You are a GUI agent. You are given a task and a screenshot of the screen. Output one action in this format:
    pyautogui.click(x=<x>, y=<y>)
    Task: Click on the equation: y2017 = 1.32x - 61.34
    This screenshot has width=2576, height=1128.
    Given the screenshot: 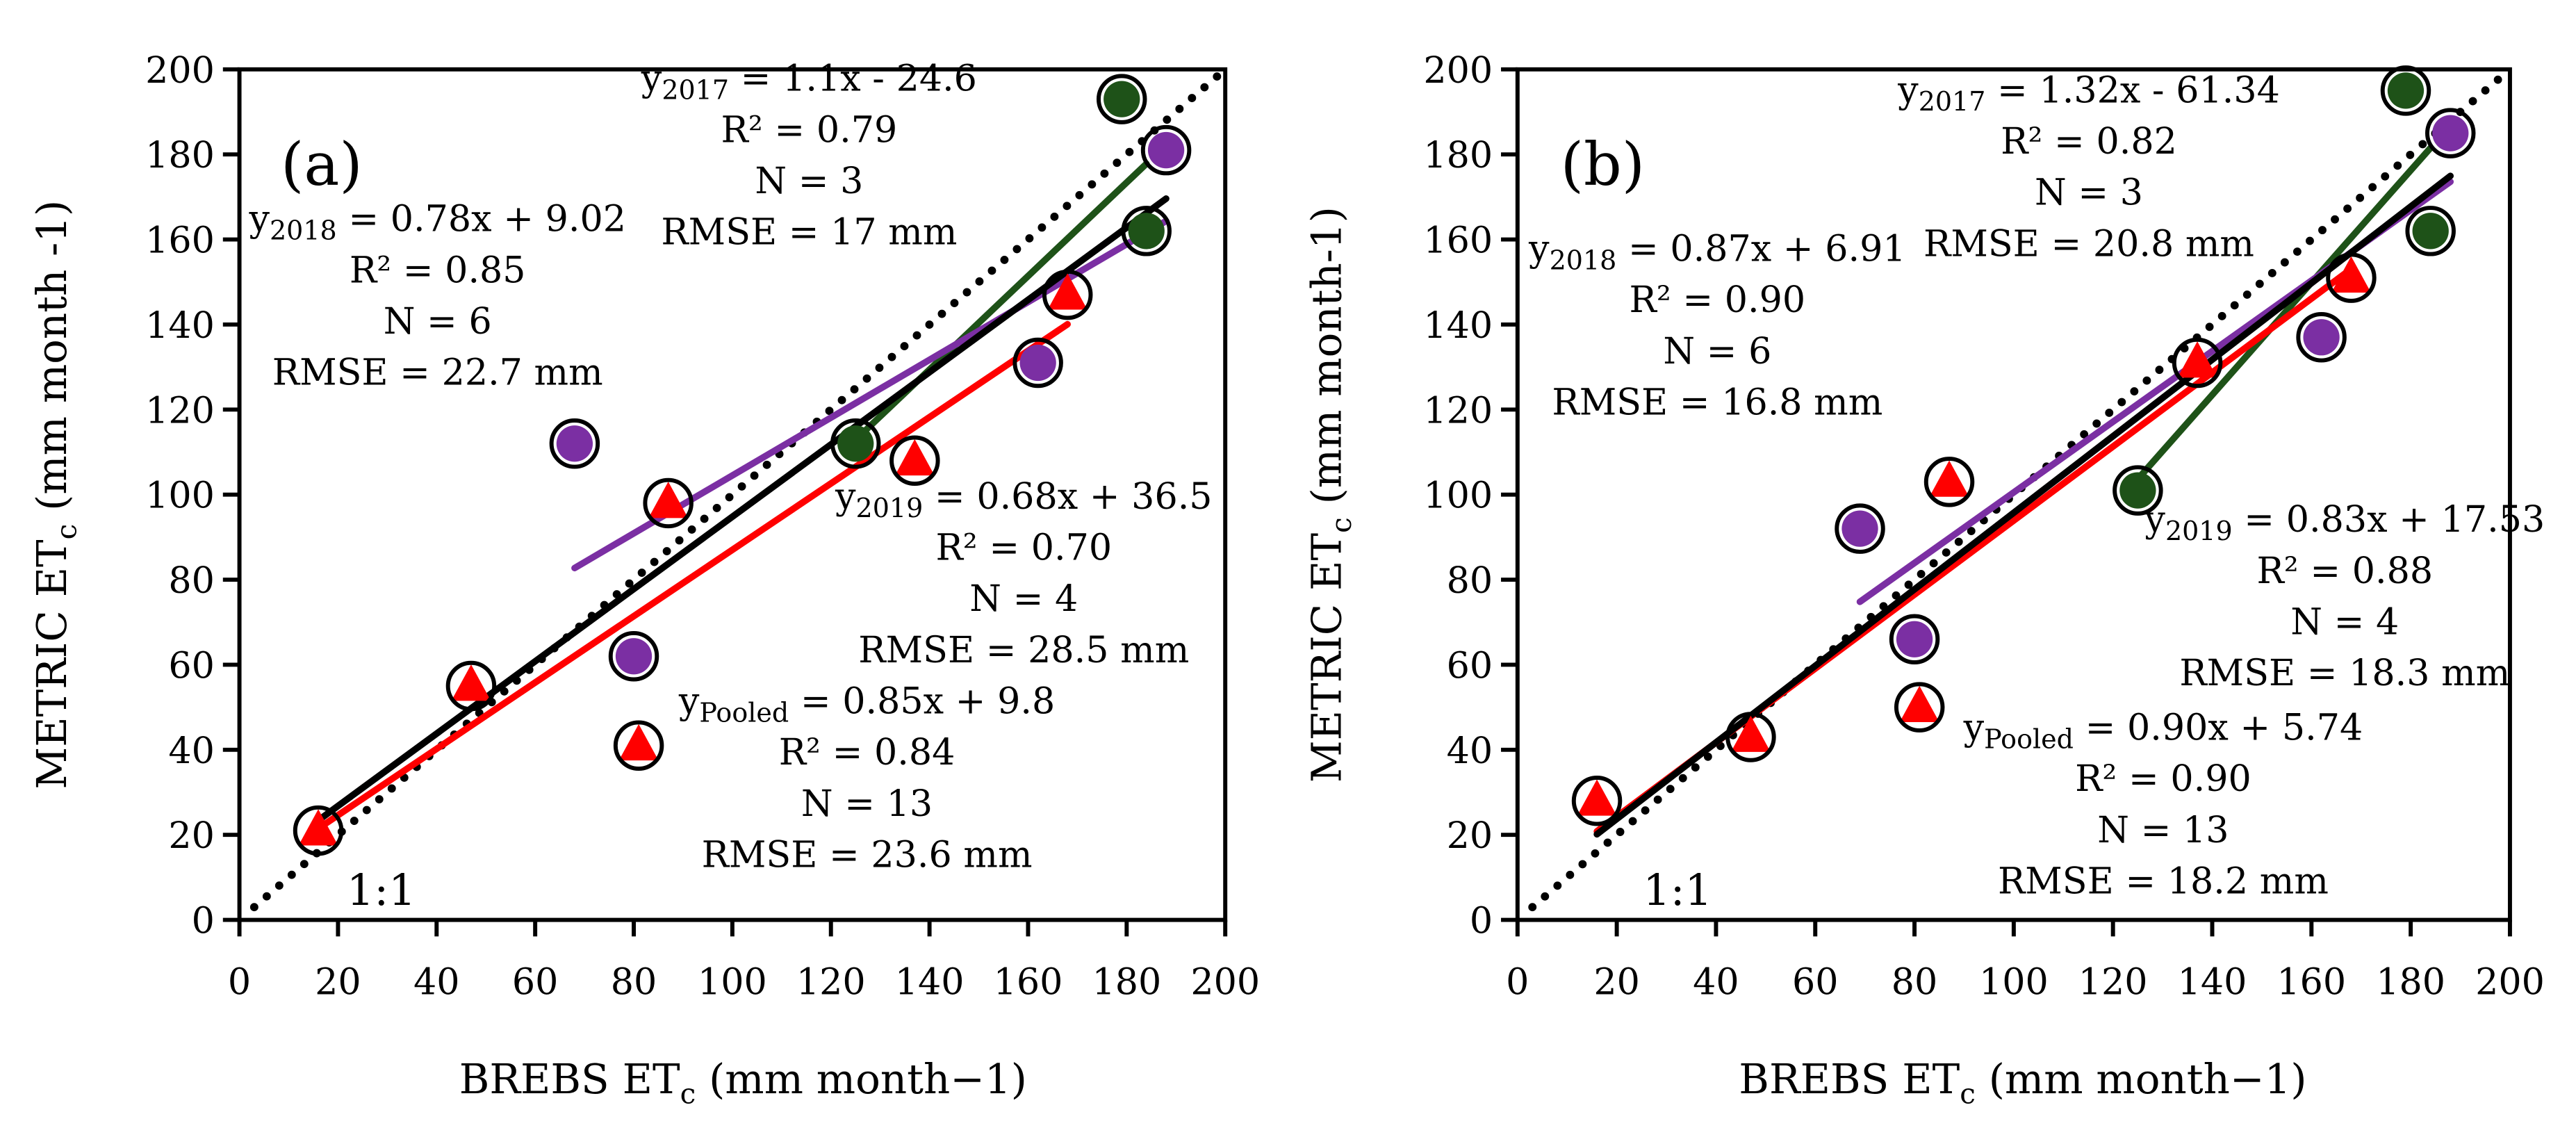 What is the action you would take?
    pyautogui.click(x=2088, y=93)
    